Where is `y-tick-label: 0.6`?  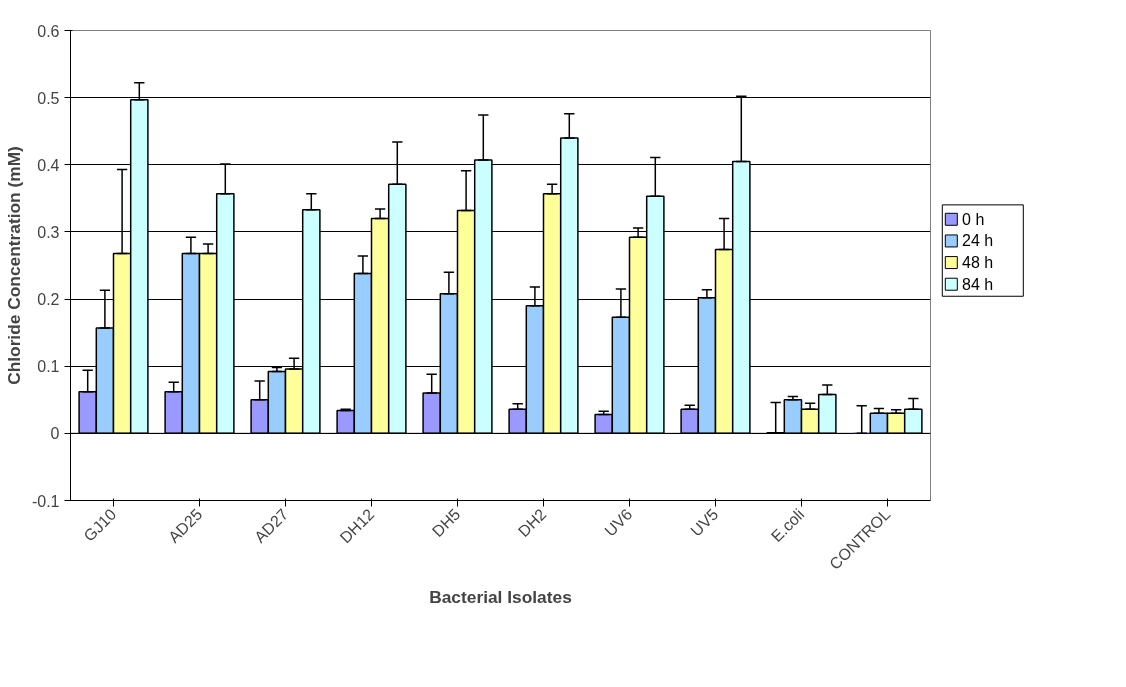
y-tick-label: 0.6 is located at coordinates (48, 31).